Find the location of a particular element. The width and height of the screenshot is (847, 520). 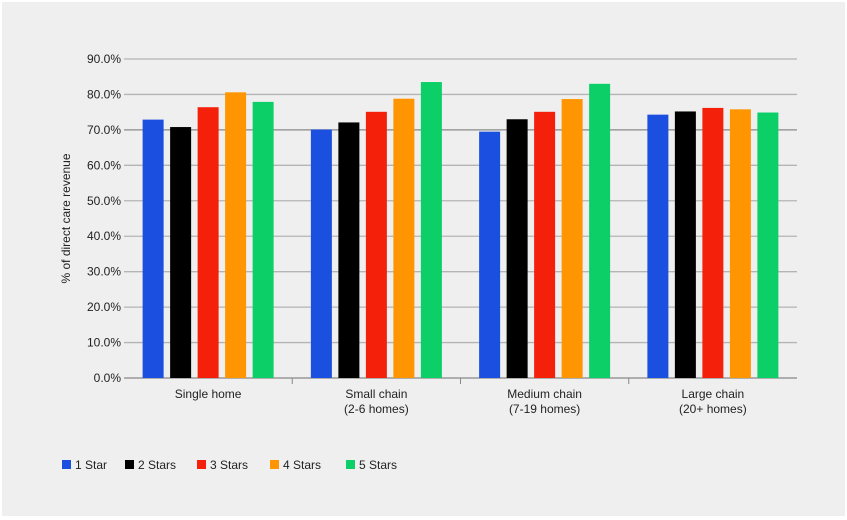

x-tick-label: Single home is located at coordinates (208, 394).